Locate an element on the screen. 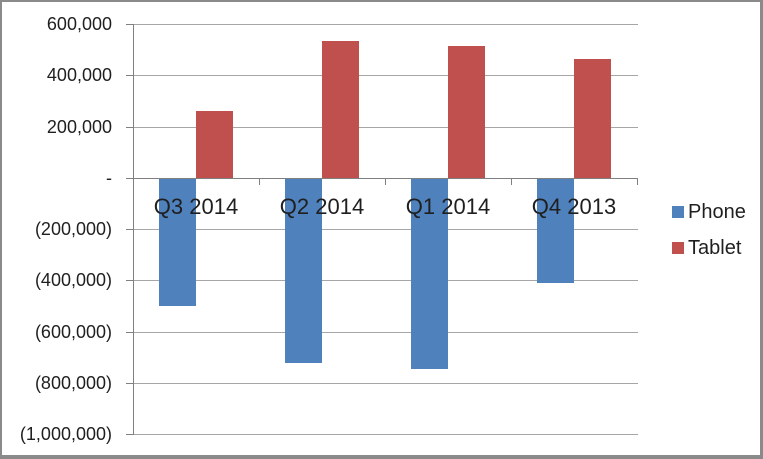 The height and width of the screenshot is (459, 763). y-axis-tick-label: - is located at coordinates (109, 178).